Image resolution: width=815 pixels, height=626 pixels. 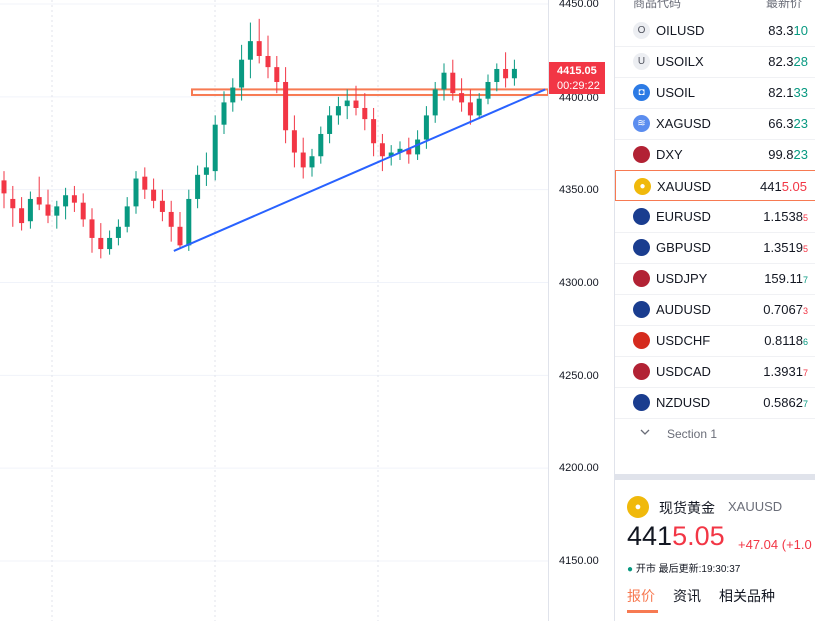 What do you see at coordinates (359, 170) in the screenshot?
I see `trendline-line` at bounding box center [359, 170].